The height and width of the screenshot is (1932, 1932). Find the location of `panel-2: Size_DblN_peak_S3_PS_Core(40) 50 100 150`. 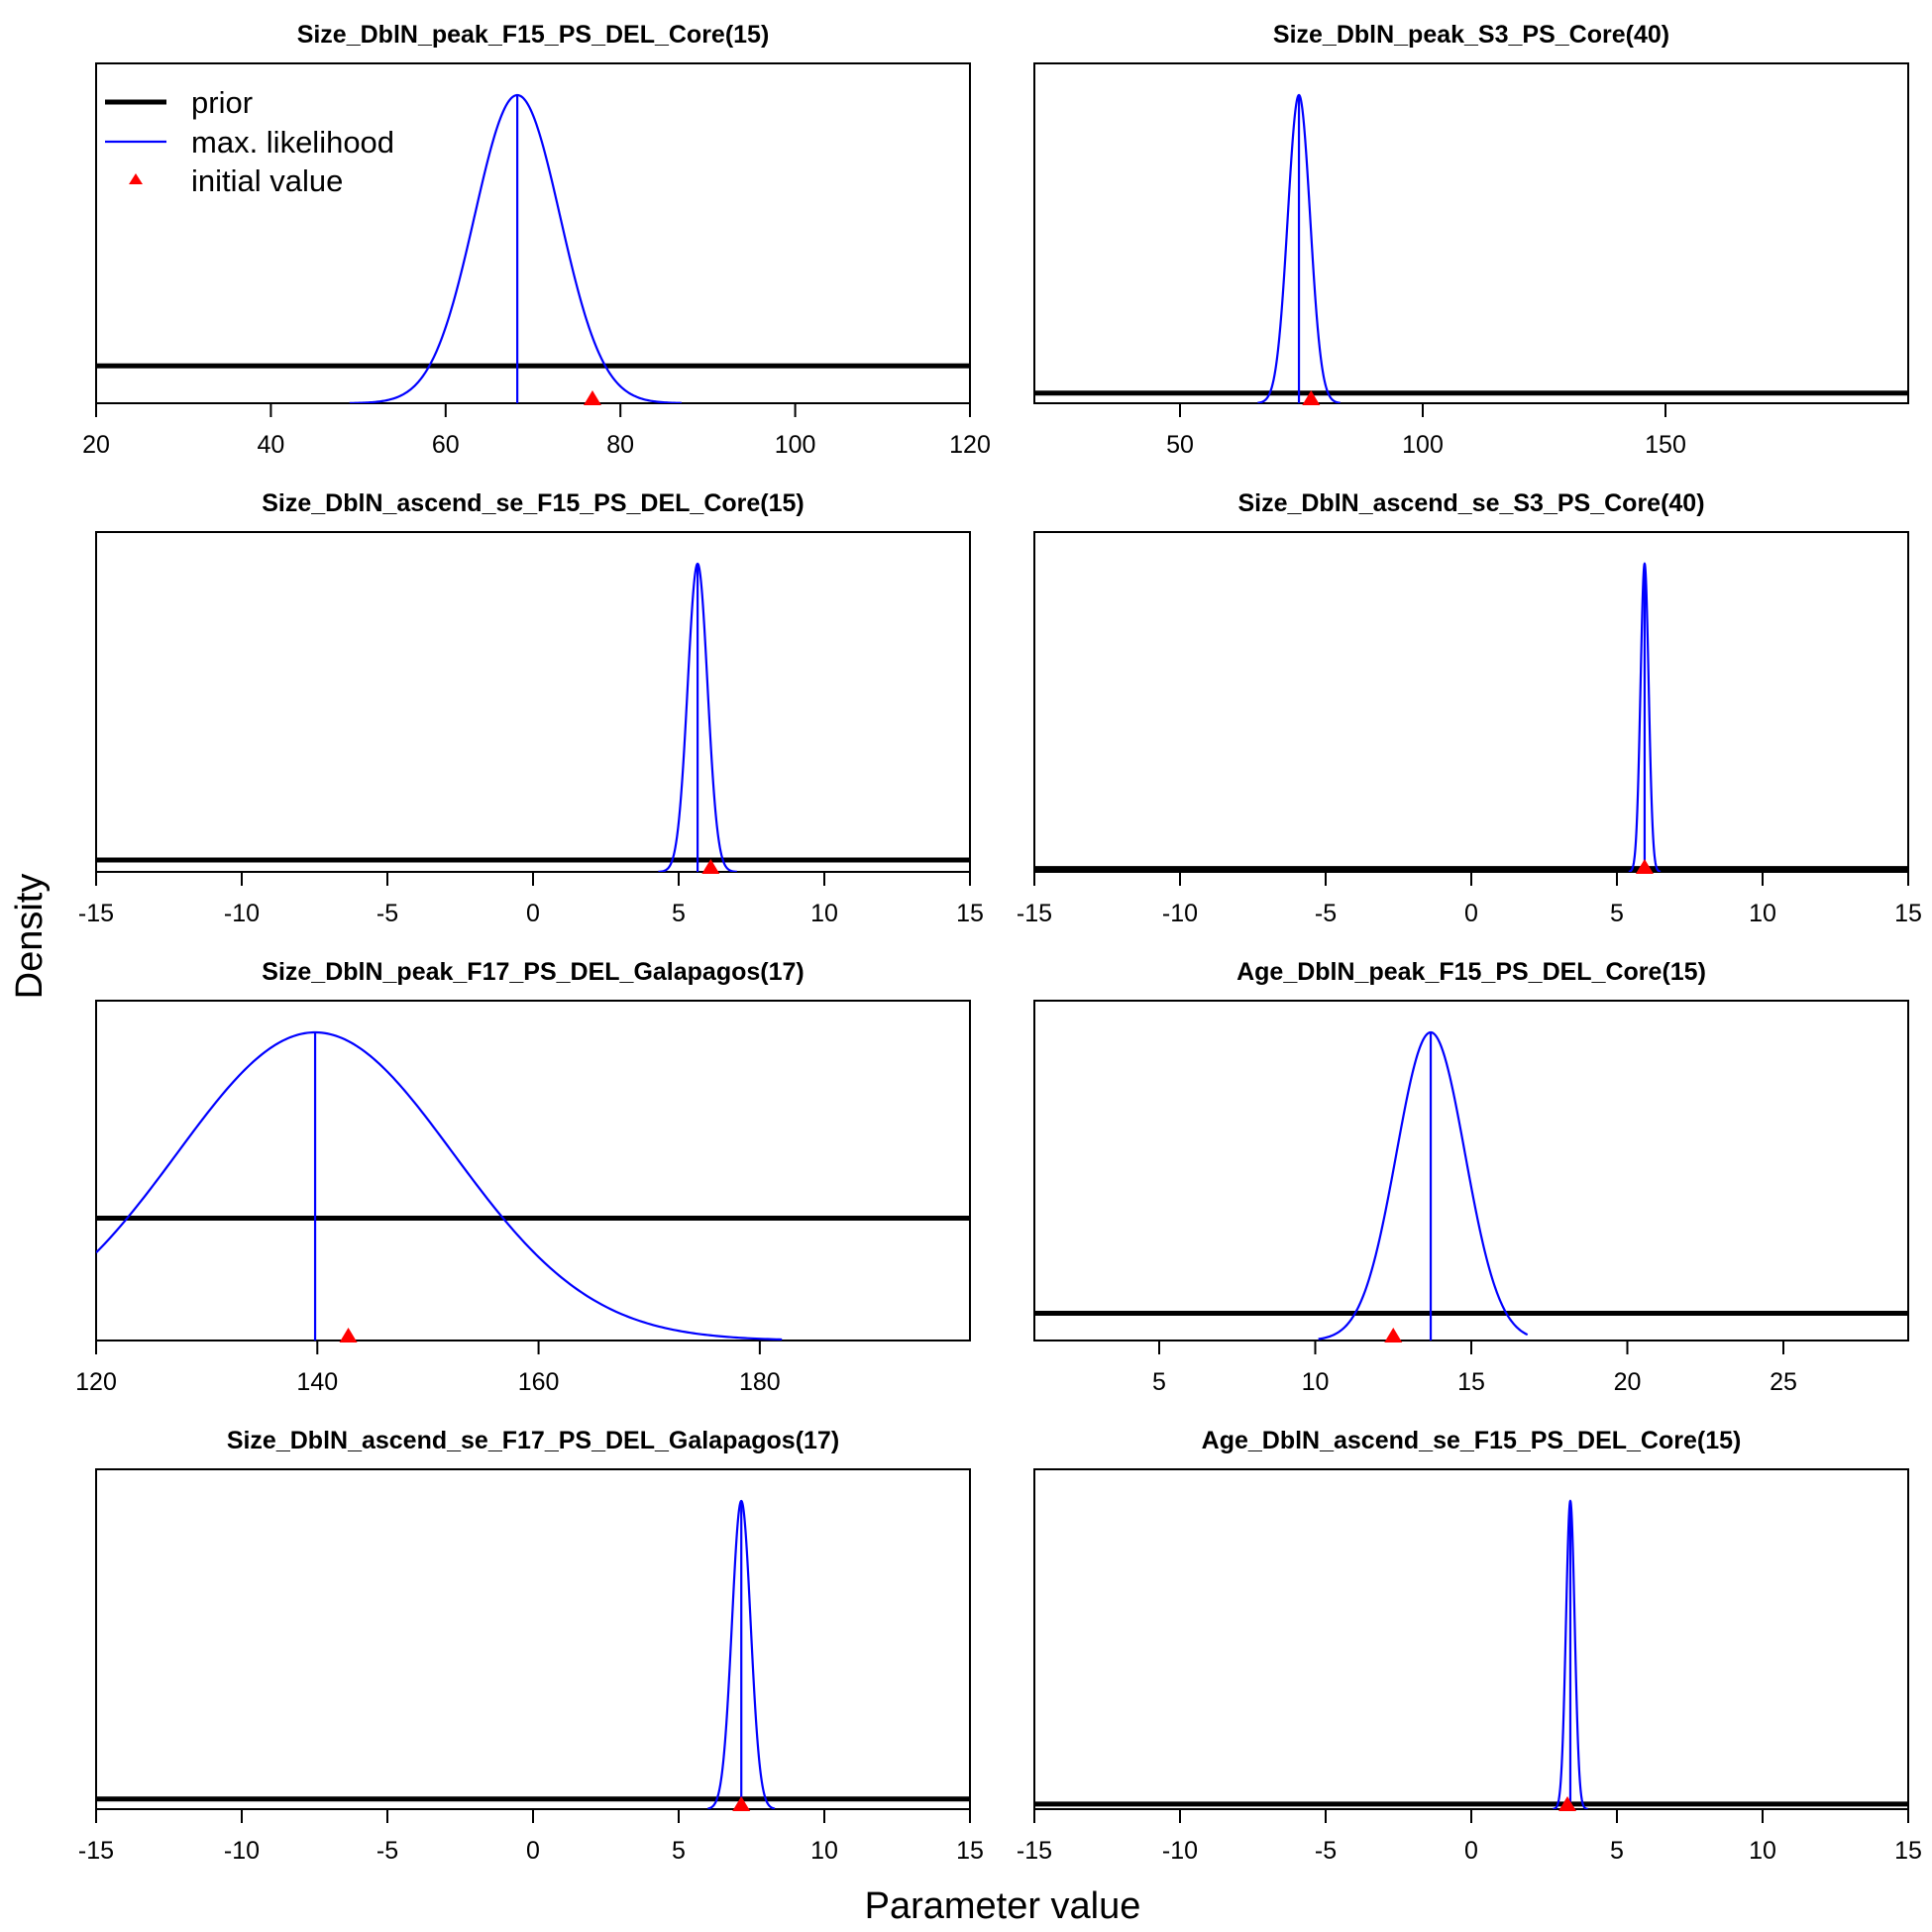

panel-2: Size_DblN_peak_S3_PS_Core(40) 50 100 150 is located at coordinates (1471, 240).